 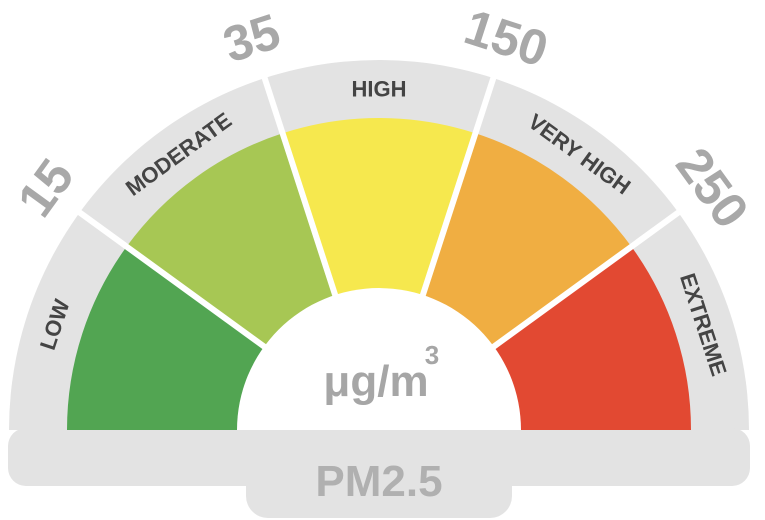 I want to click on gauge-segment-moderate, so click(x=231, y=241).